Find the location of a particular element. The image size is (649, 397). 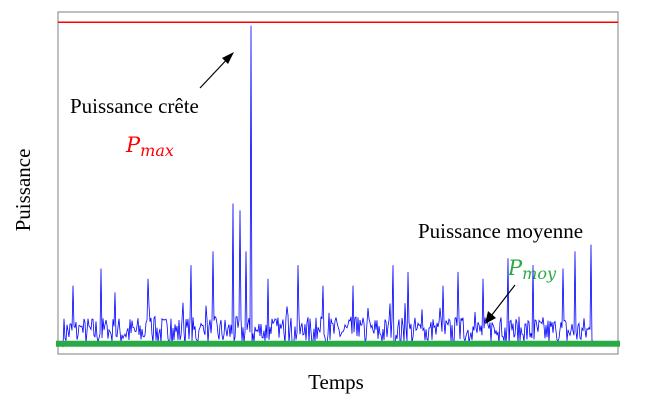

peak-symbol: Pmax is located at coordinates (149, 146).